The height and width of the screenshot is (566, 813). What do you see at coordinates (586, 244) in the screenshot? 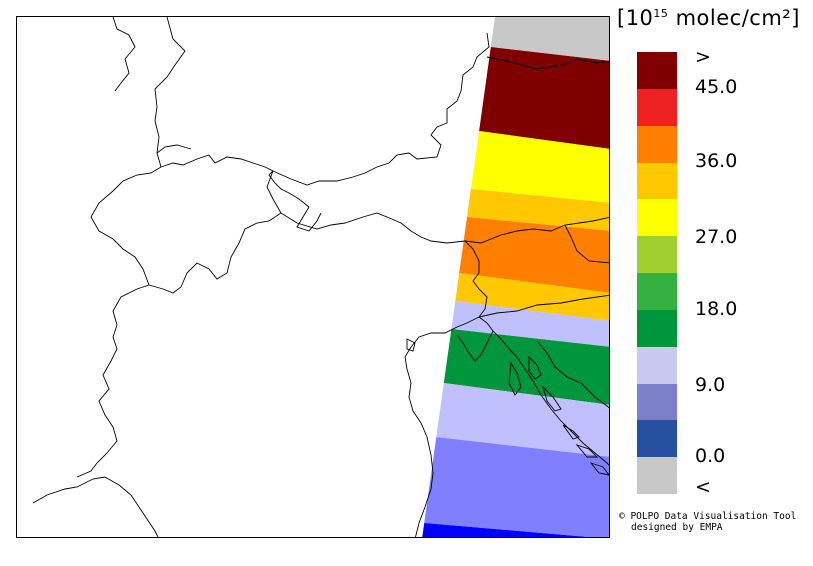
I see `border-hungary` at bounding box center [586, 244].